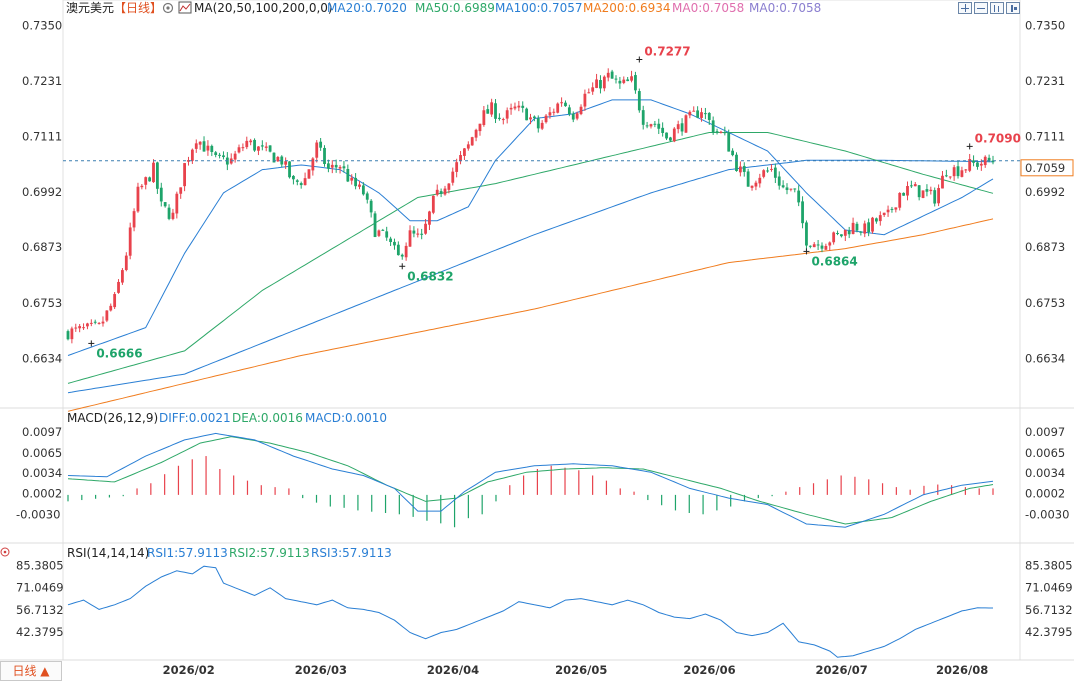  Describe the element at coordinates (42, 494) in the screenshot. I see `macd-y-tick-left: 0.0002` at that location.